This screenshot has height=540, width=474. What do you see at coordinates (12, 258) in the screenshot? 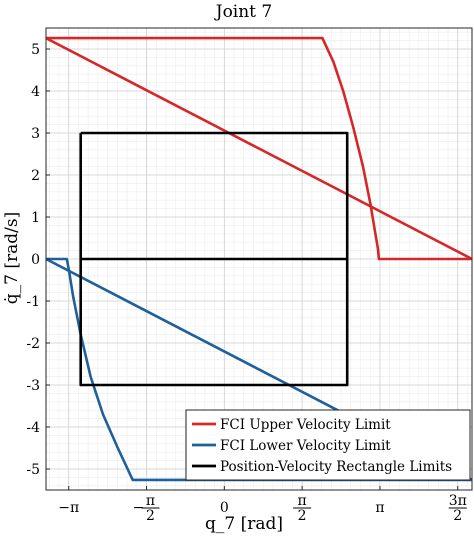
I see `y-axis-label: q̇_7 [rad/s]` at bounding box center [12, 258].